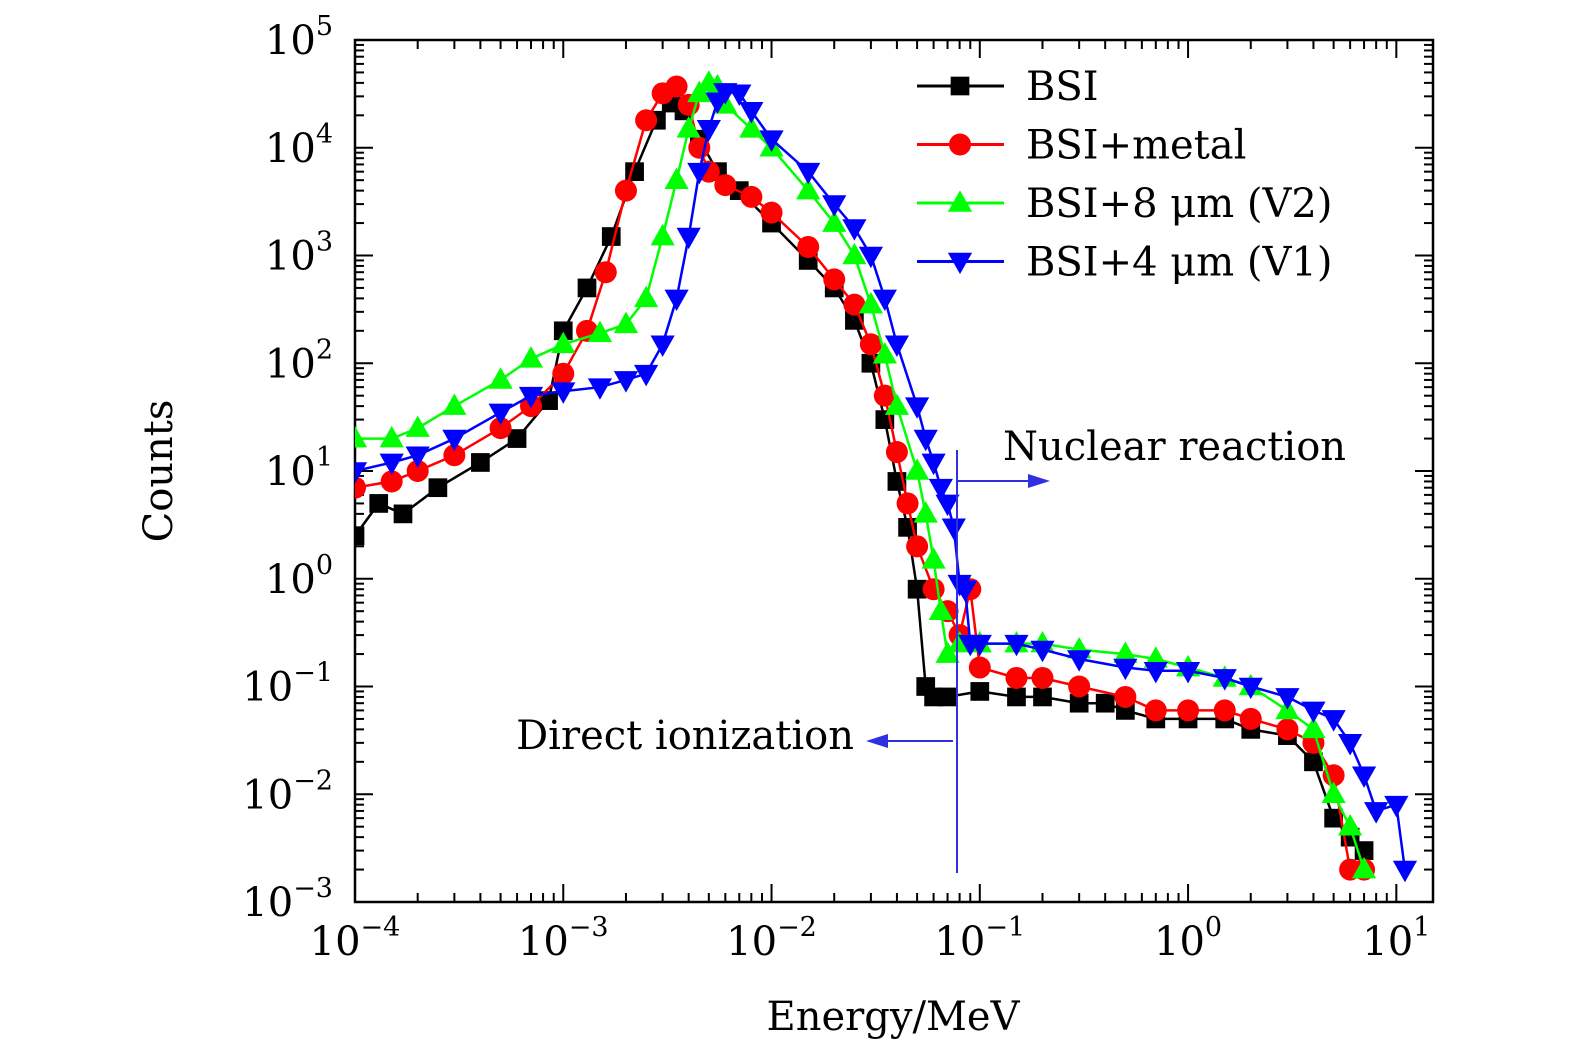 This screenshot has width=1575, height=1053. Describe the element at coordinates (1136, 146) in the screenshot. I see `legend-label: BSI+metal` at that location.